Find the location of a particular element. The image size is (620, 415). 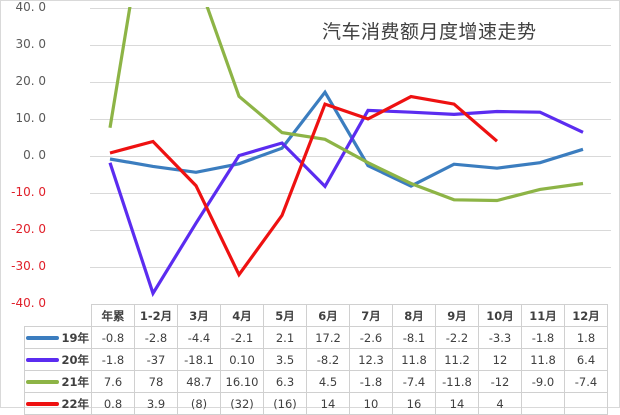

table-cell: -12 is located at coordinates (500, 381).